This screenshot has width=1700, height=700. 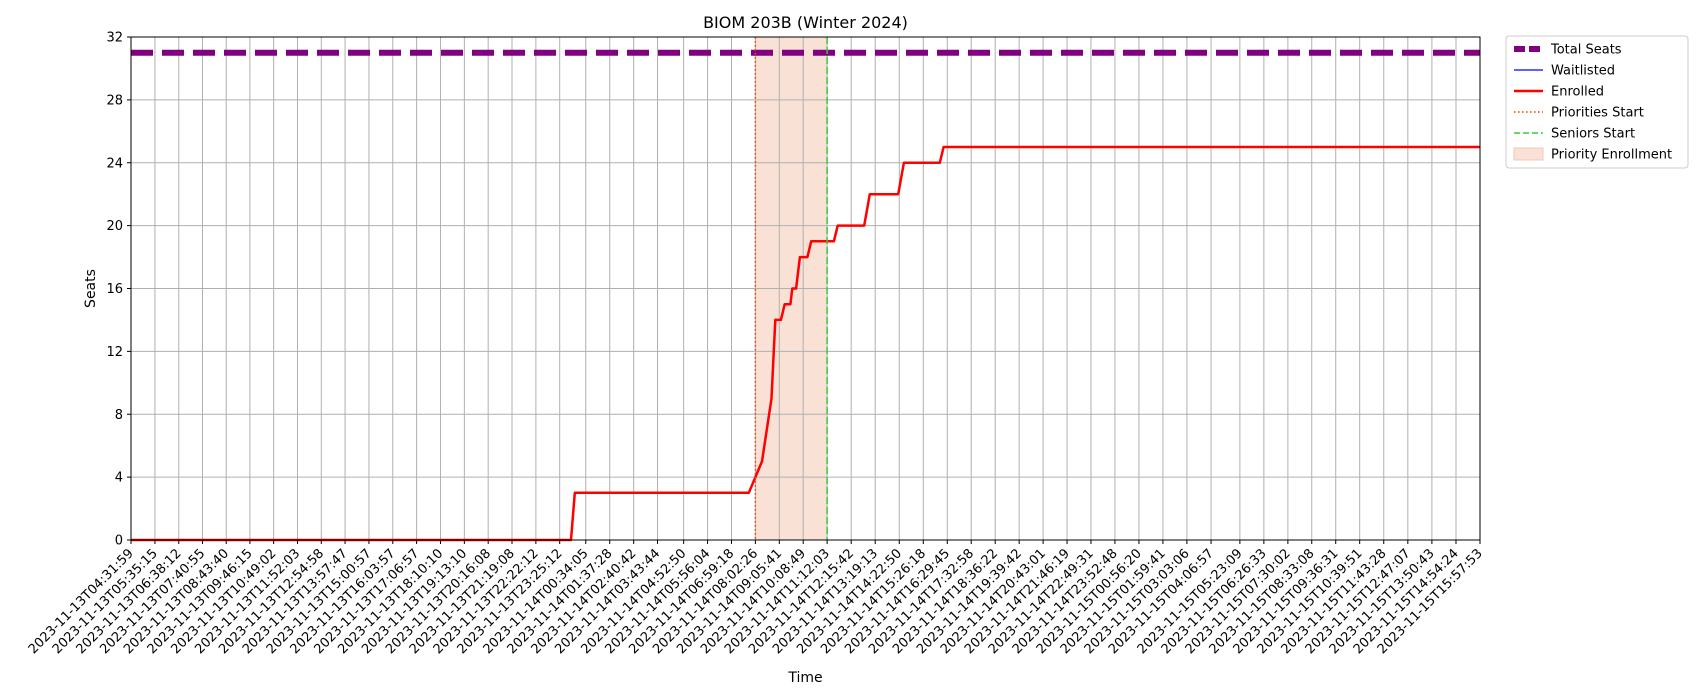 What do you see at coordinates (114, 163) in the screenshot?
I see `y-tick-label: 24` at bounding box center [114, 163].